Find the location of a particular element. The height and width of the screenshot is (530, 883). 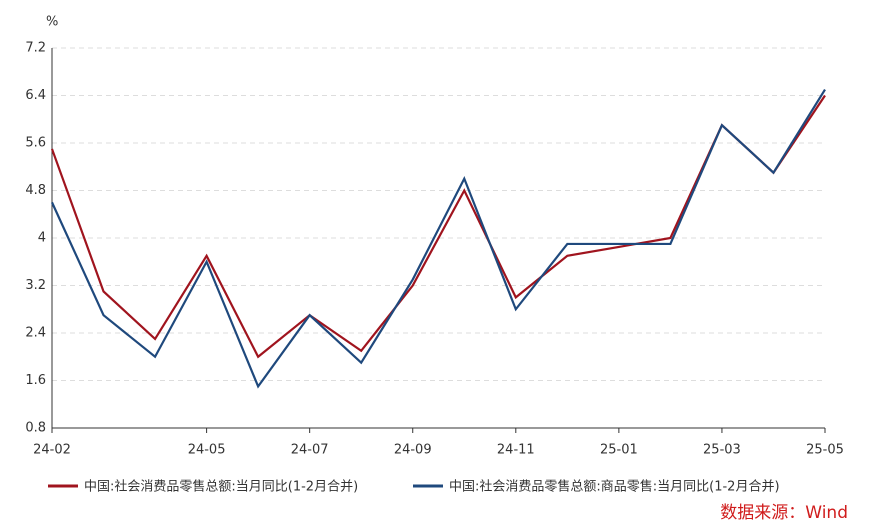

x-tick-label: 24-11 is located at coordinates (516, 450).